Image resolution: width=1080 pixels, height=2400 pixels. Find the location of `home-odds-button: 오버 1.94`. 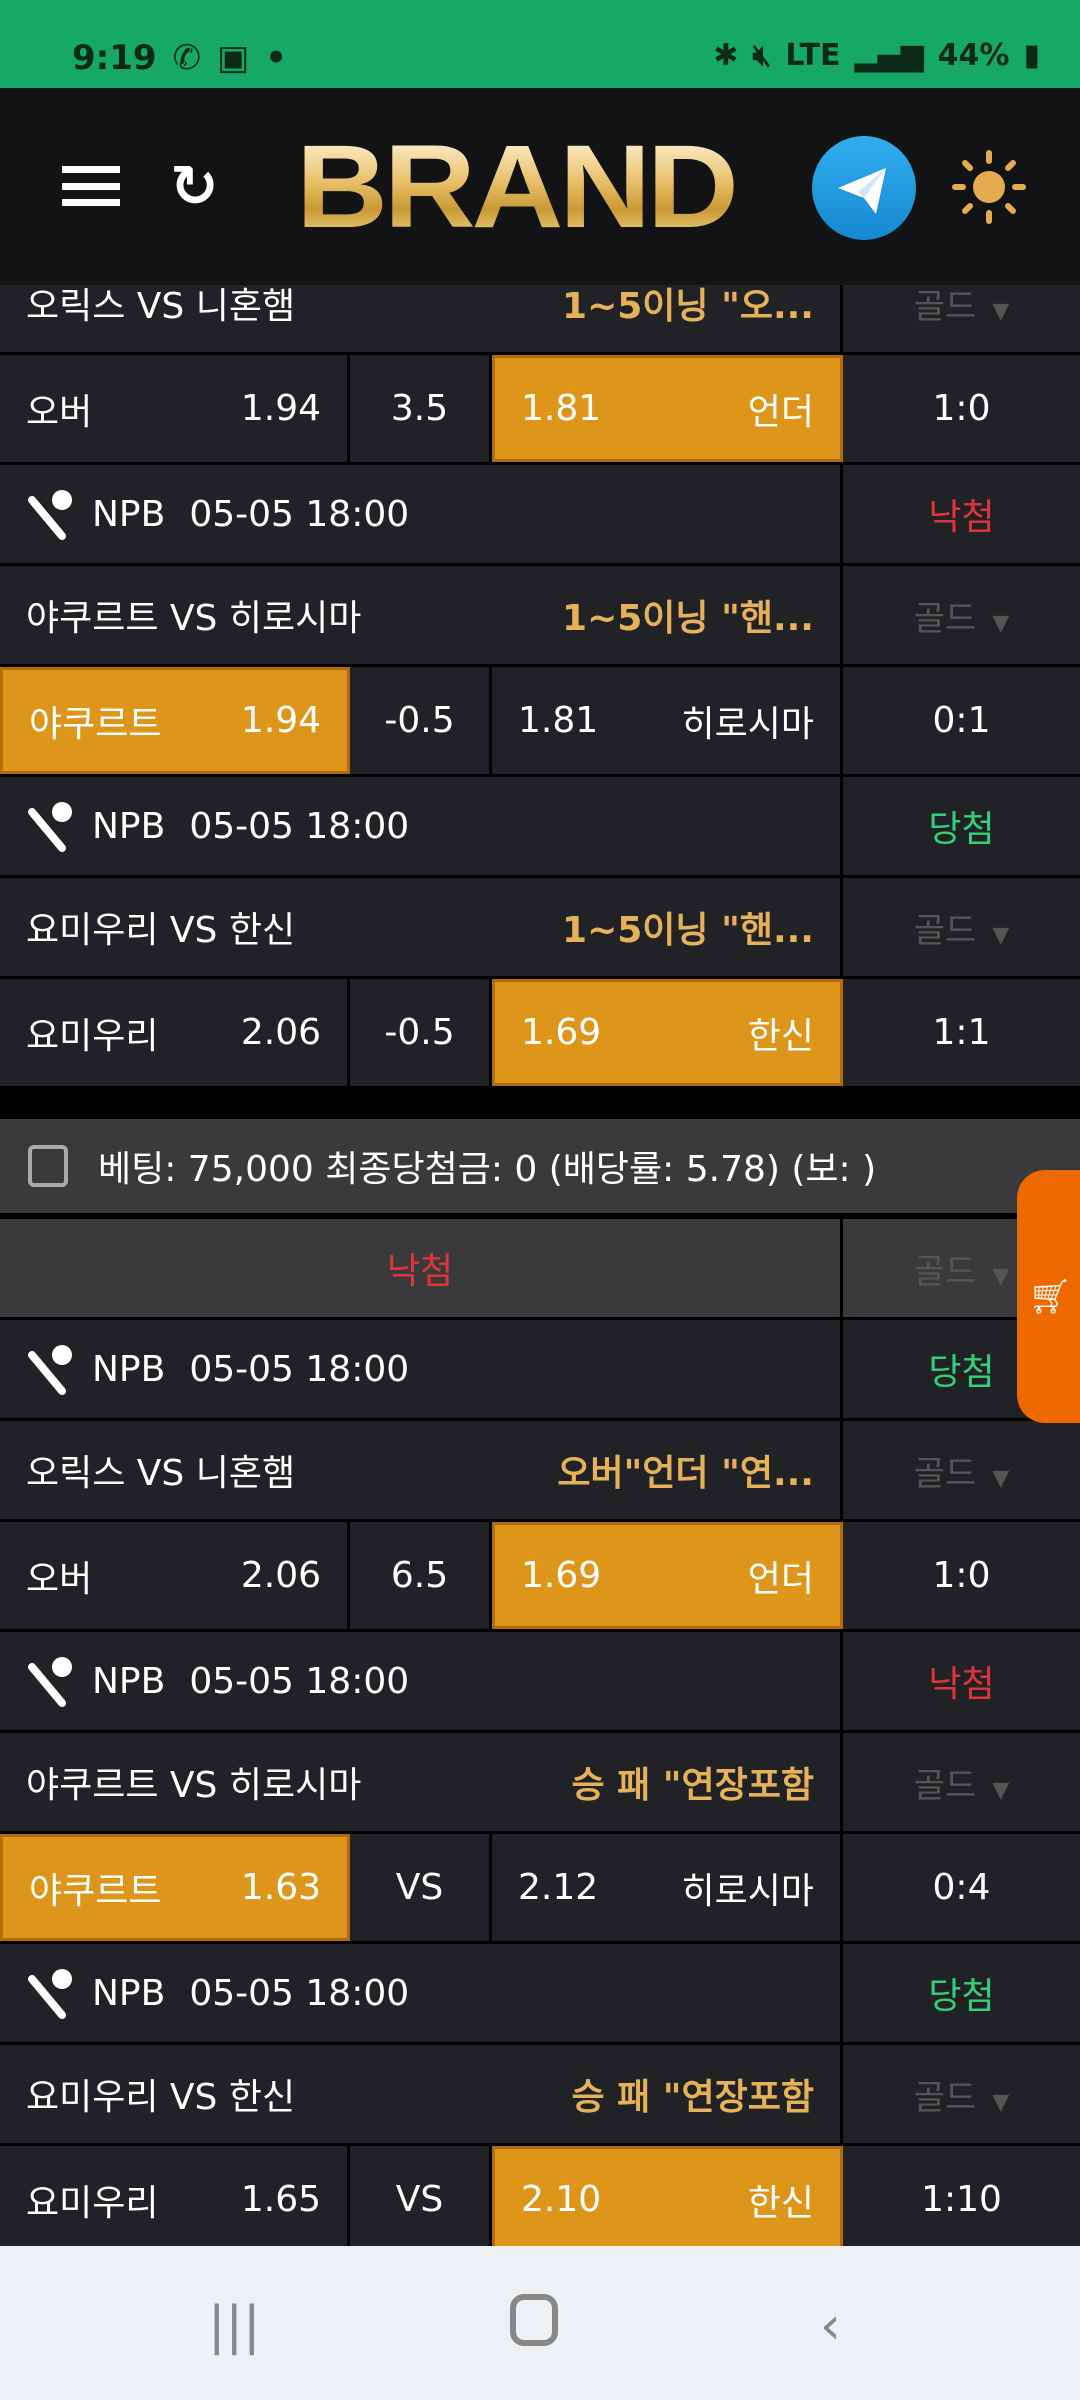

home-odds-button: 오버 1.94 is located at coordinates (175, 408).